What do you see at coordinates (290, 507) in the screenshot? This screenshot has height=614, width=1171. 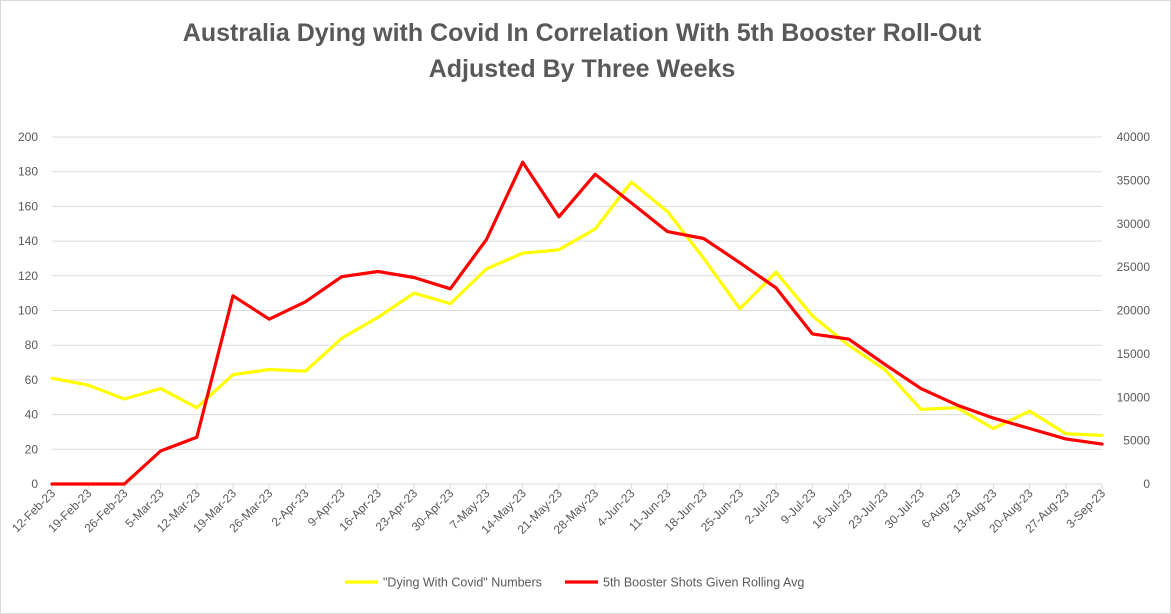 I see `x-axis-tick-label: 2-Apr-23` at bounding box center [290, 507].